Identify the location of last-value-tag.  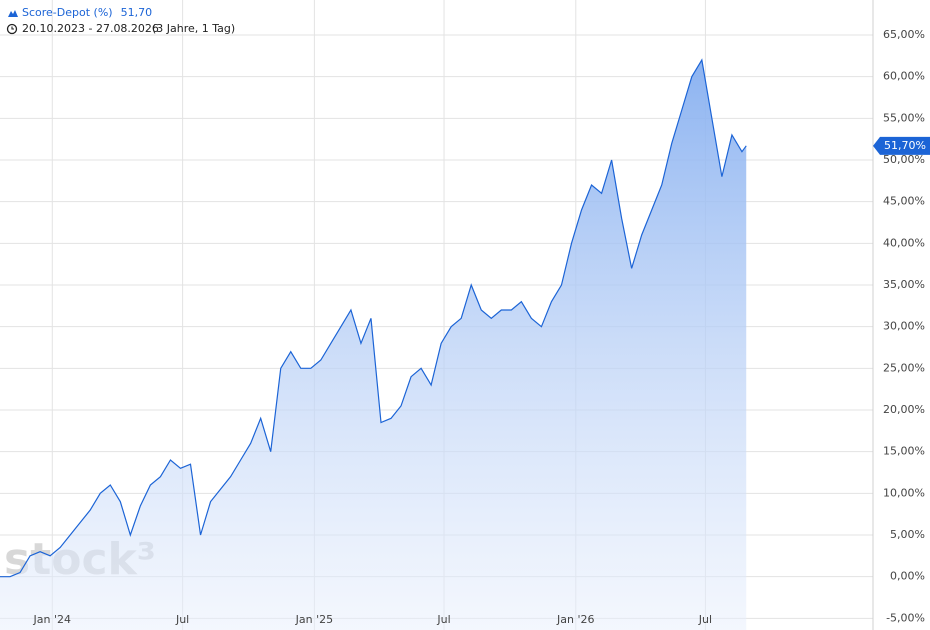
(901, 145).